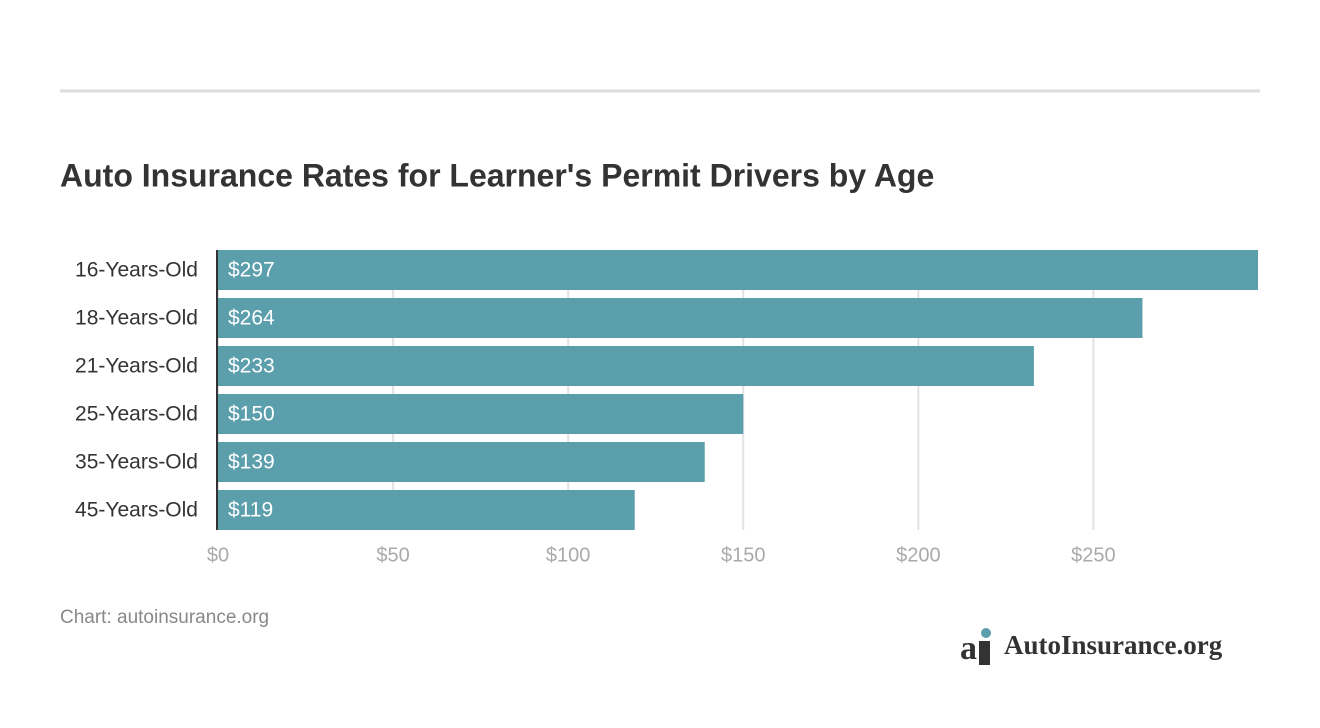 The image size is (1320, 728). What do you see at coordinates (392, 555) in the screenshot?
I see `x-tick-label: $50` at bounding box center [392, 555].